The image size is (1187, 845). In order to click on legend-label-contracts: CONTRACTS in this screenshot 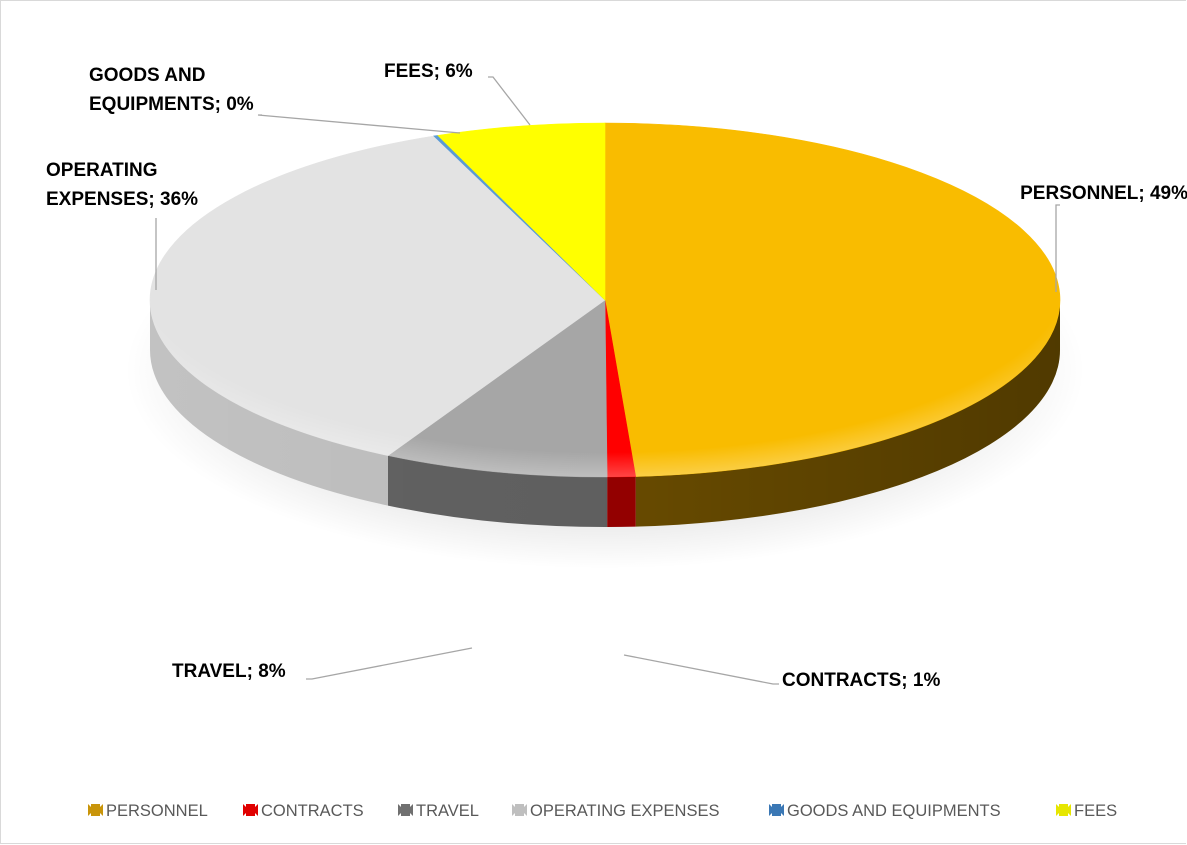, I will do `click(312, 811)`.